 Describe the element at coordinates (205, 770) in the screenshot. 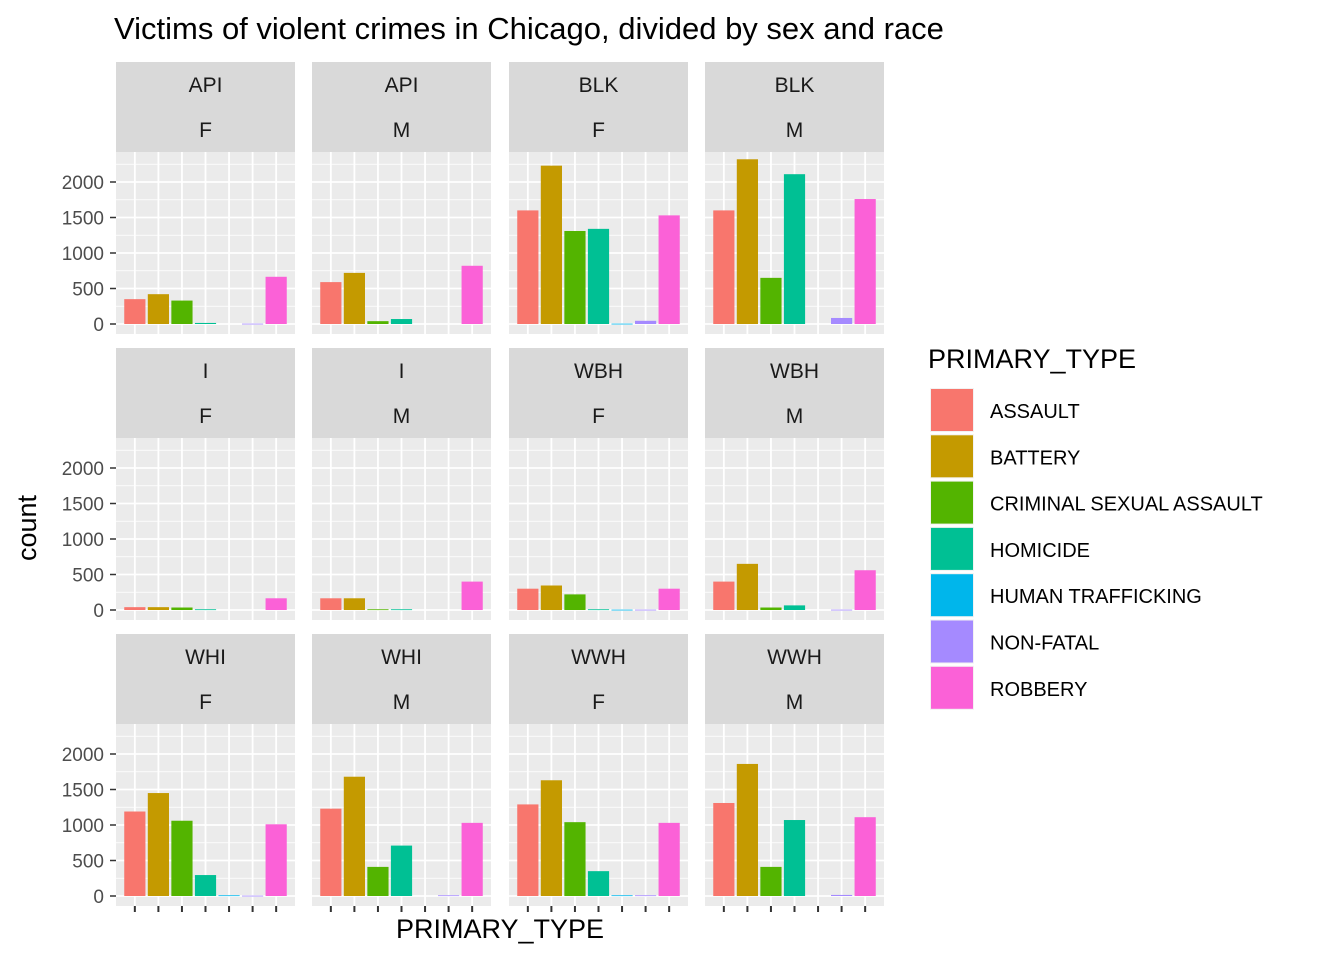

I see `facet-panel: WHI F` at that location.